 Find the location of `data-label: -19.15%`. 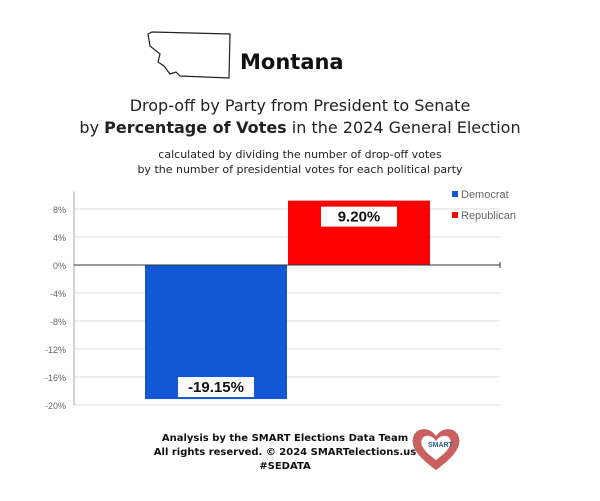

data-label: -19.15% is located at coordinates (216, 387).